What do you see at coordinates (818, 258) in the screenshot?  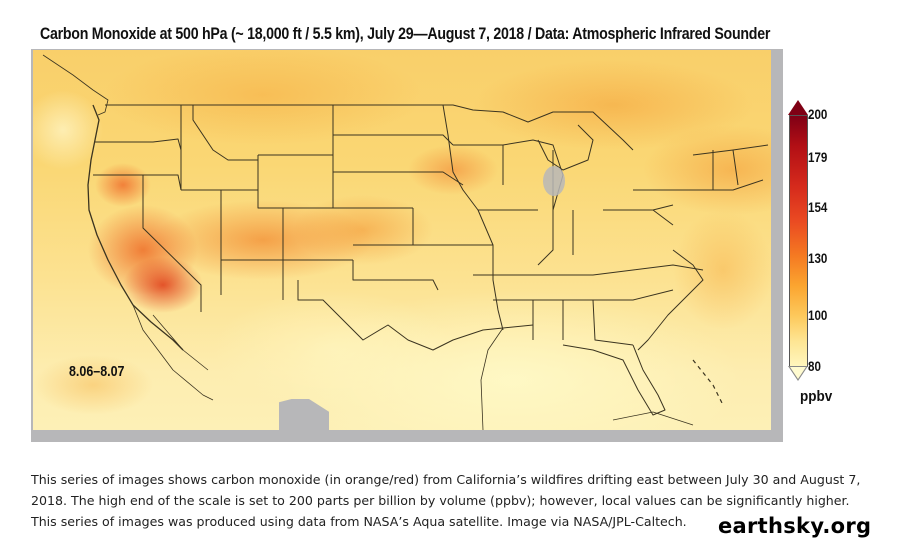 I see `colorbar-tick: 130` at bounding box center [818, 258].